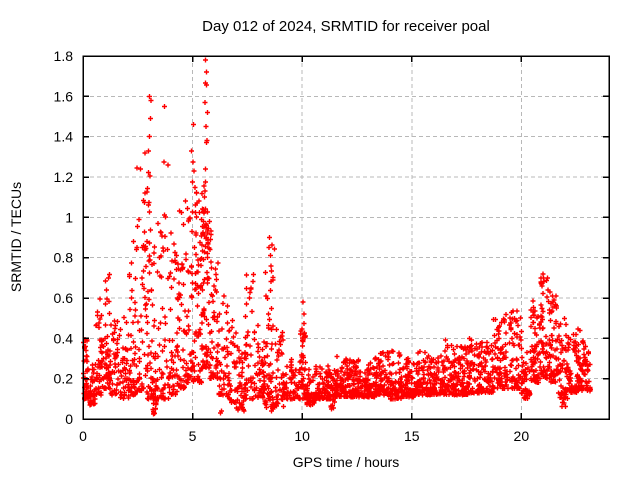  What do you see at coordinates (64, 137) in the screenshot?
I see `y-tick-label: 1.4` at bounding box center [64, 137].